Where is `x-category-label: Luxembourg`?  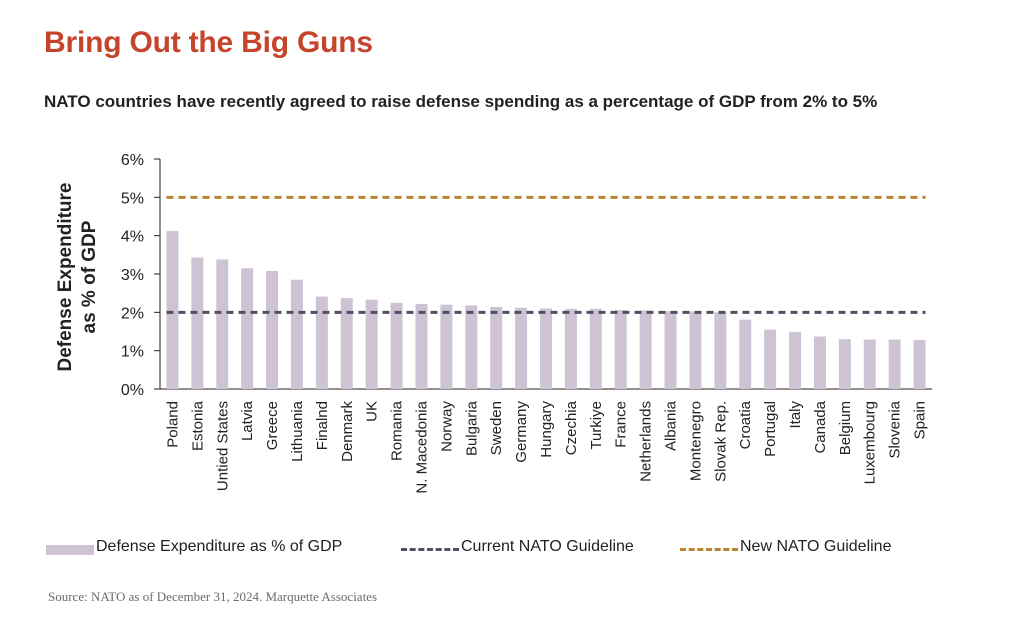 x-category-label: Luxembourg is located at coordinates (870, 442).